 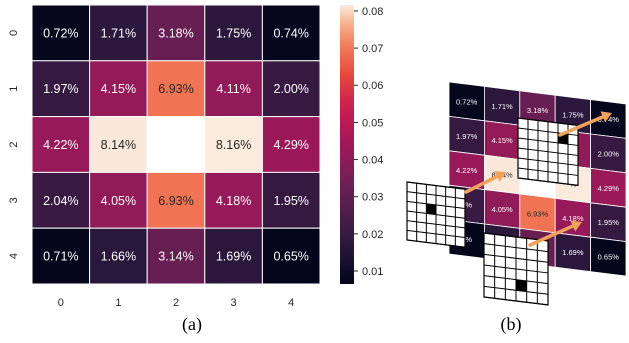 I want to click on caption-a: (a), so click(x=192, y=324).